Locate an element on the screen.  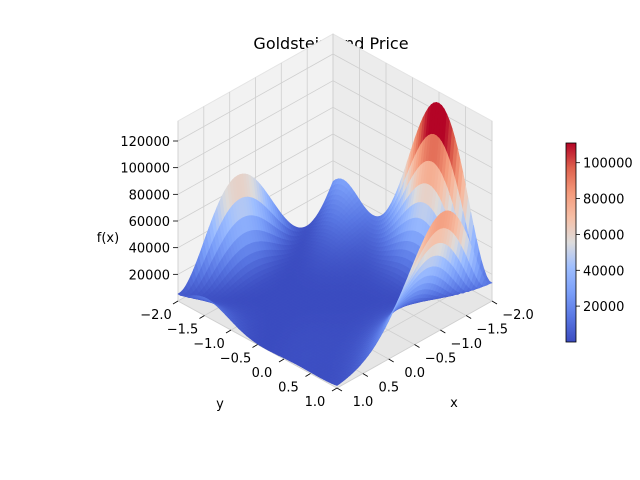
colorbar-tick-label: 100000 is located at coordinates (608, 164).